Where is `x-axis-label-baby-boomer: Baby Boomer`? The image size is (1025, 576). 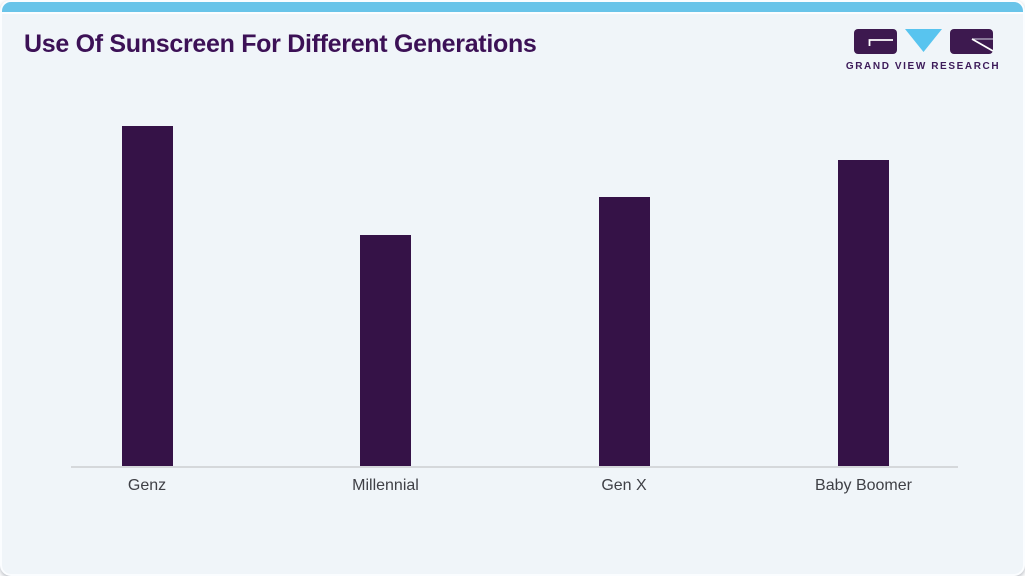
x-axis-label-baby-boomer: Baby Boomer is located at coordinates (863, 485).